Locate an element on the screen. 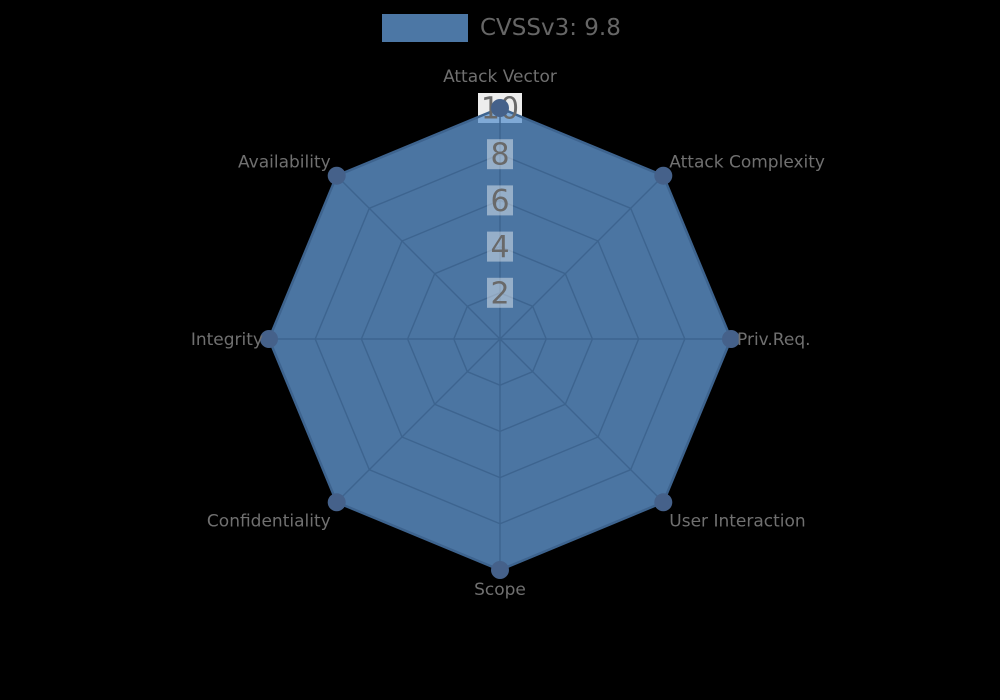  chart-legend: CVSSv3: 9.8 is located at coordinates (501, 28).